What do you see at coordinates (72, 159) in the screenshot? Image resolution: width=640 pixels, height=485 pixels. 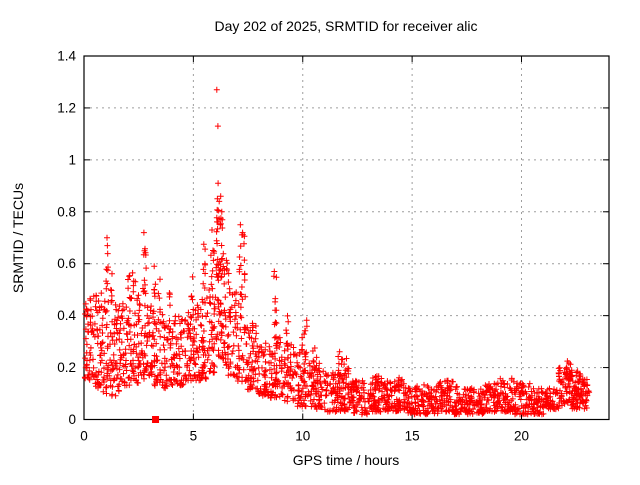 I see `y-tick-label: 1` at bounding box center [72, 159].